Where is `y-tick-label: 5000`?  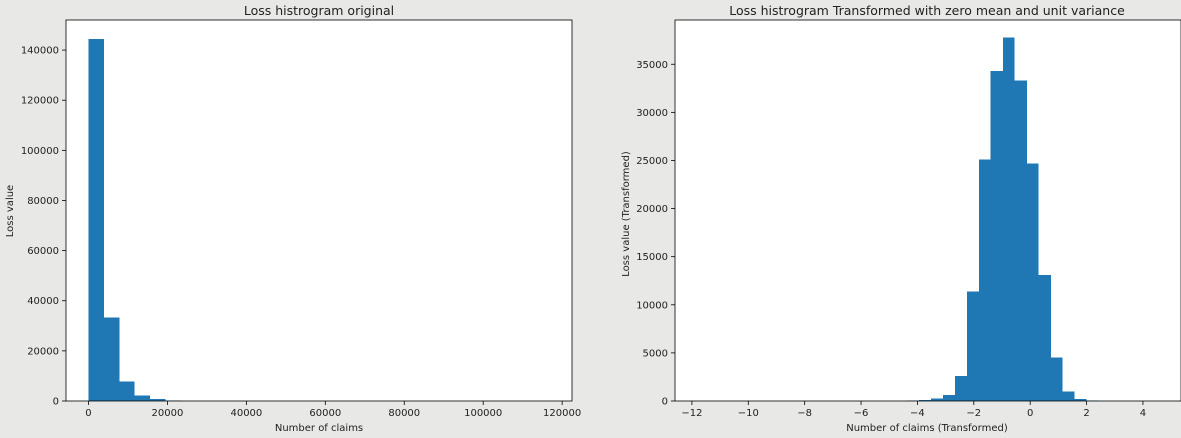
y-tick-label: 5000 is located at coordinates (655, 353).